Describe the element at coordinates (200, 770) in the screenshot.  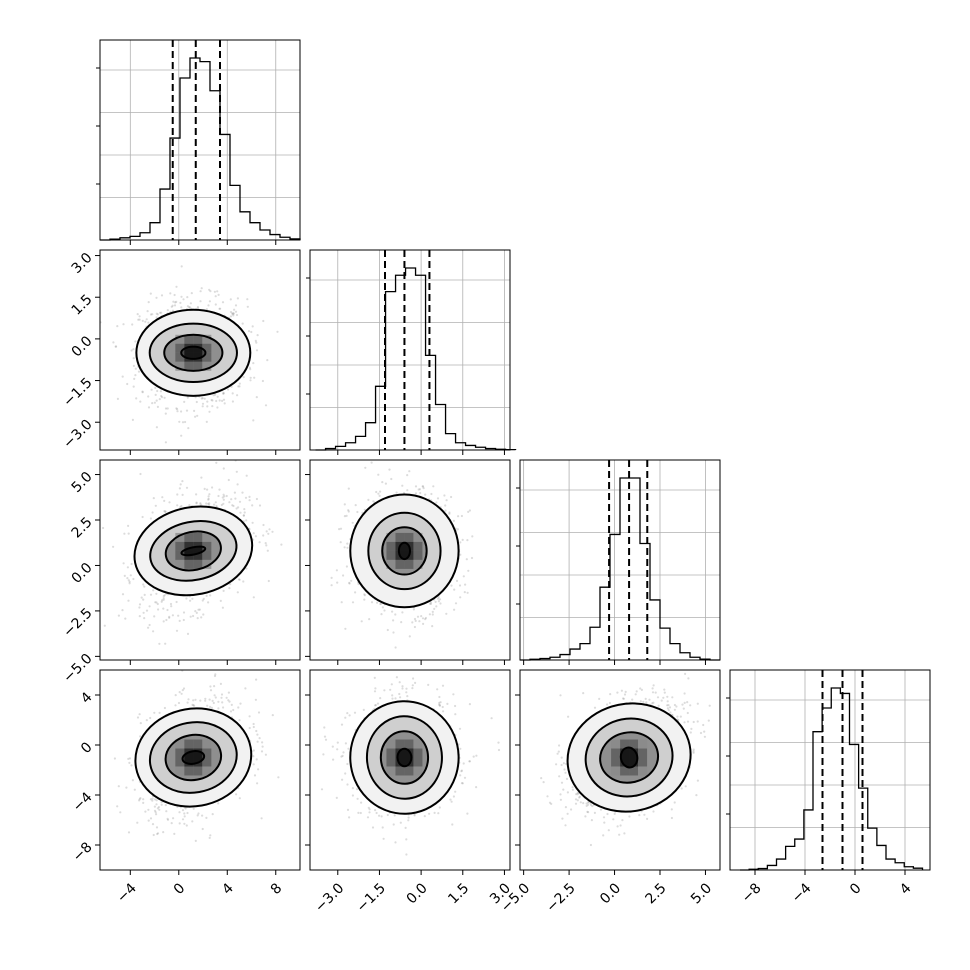
I see `density-frame` at that location.